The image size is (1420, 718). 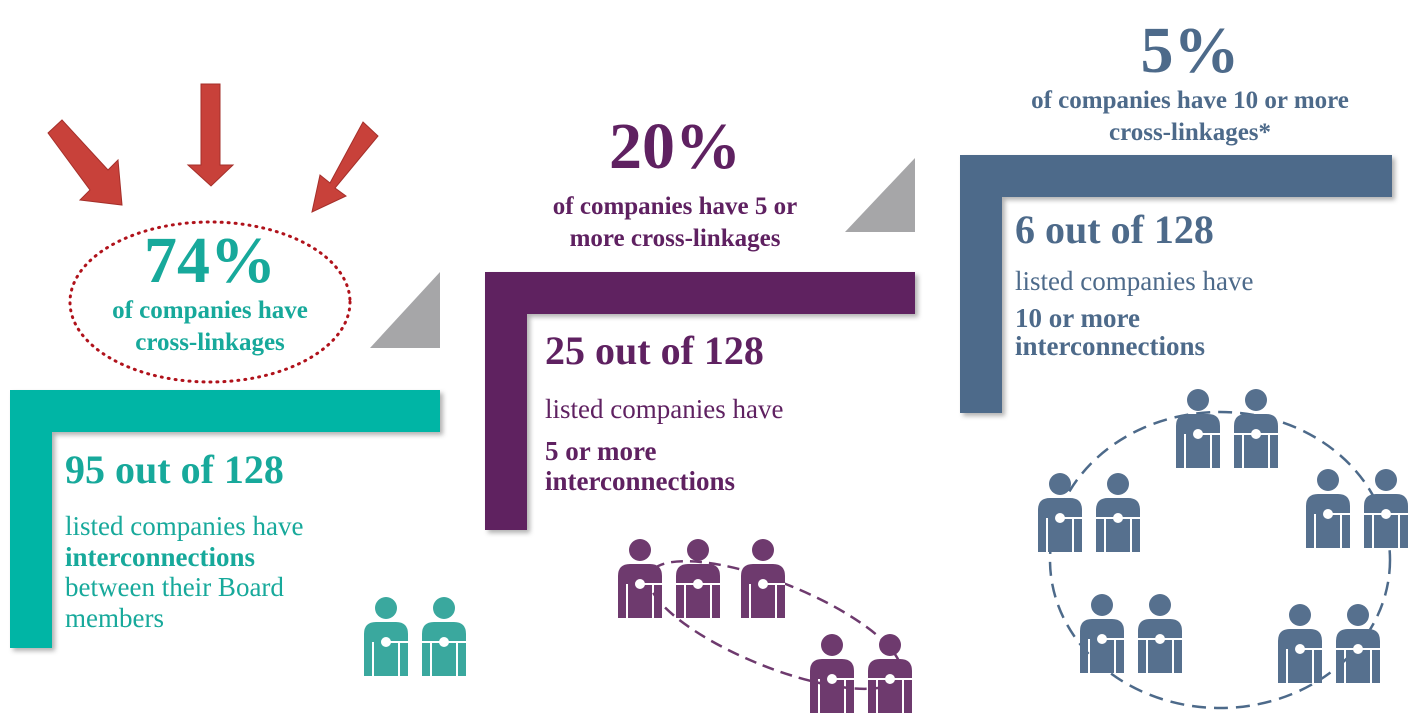 What do you see at coordinates (174, 469) in the screenshot?
I see `count: 95 out of 128` at bounding box center [174, 469].